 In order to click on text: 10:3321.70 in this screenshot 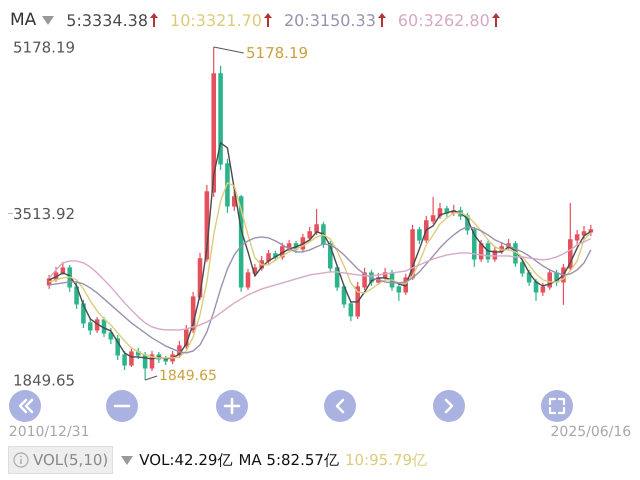, I will do `click(216, 20)`.